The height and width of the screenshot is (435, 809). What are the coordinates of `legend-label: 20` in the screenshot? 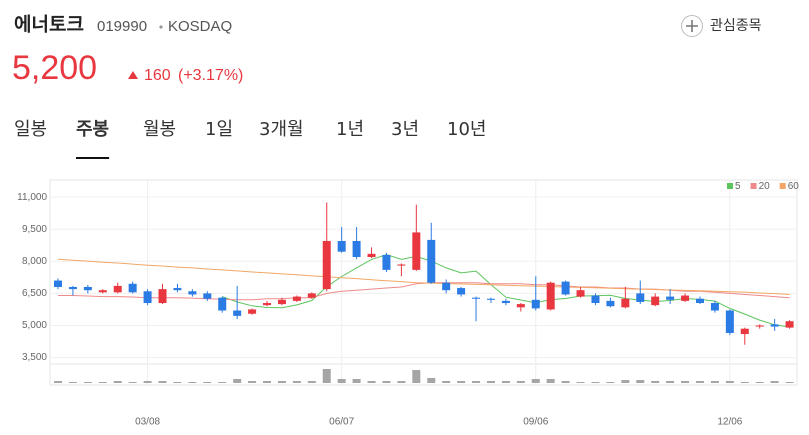 It's located at (765, 186).